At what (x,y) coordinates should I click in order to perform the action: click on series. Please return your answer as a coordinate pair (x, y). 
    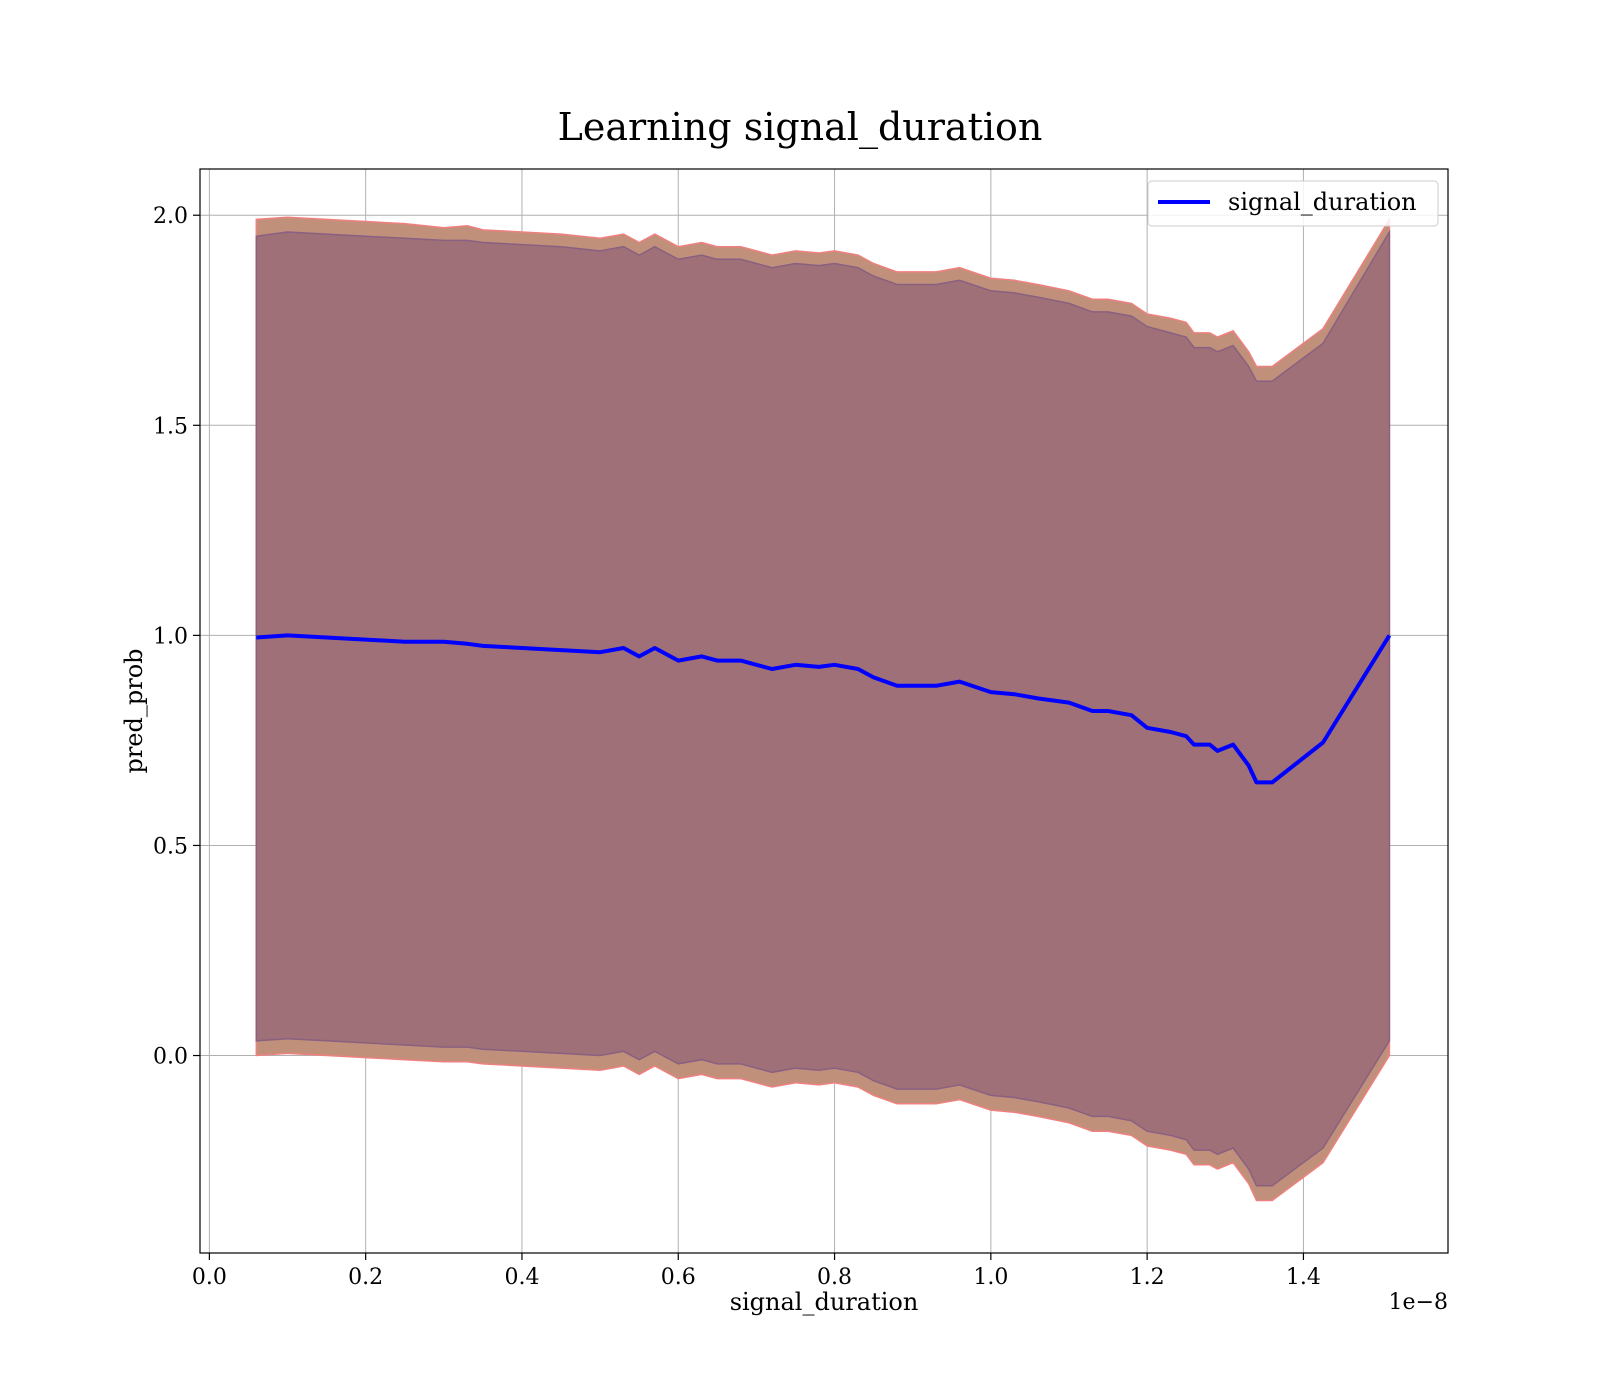
    Looking at the image, I should click on (824, 709).